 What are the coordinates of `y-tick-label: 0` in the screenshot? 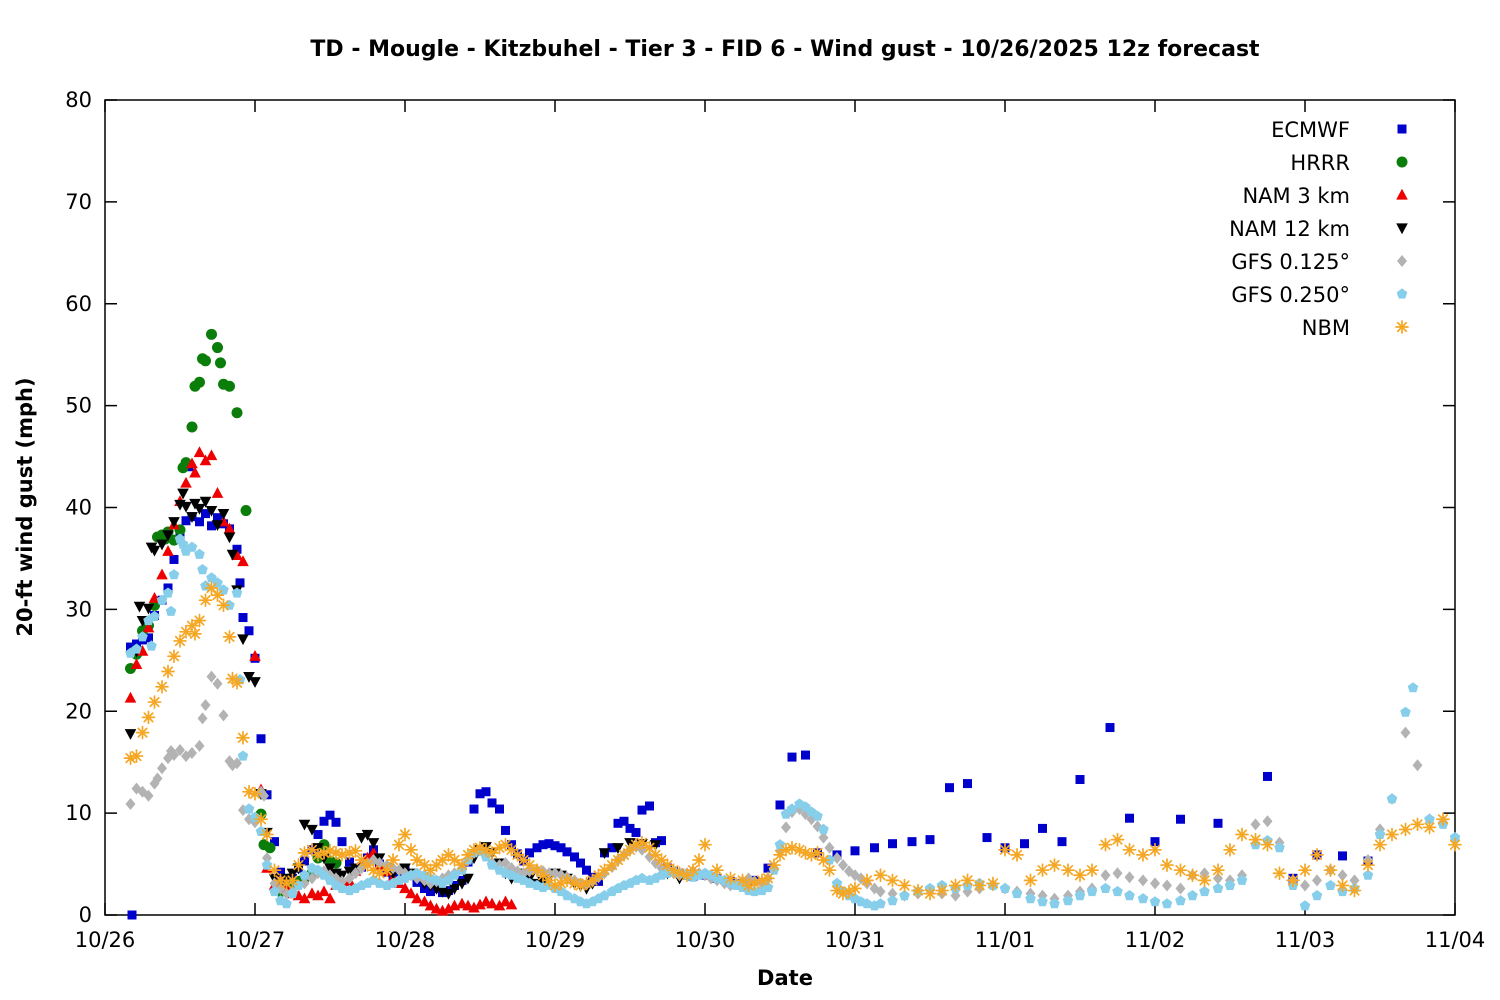 It's located at (85, 915).